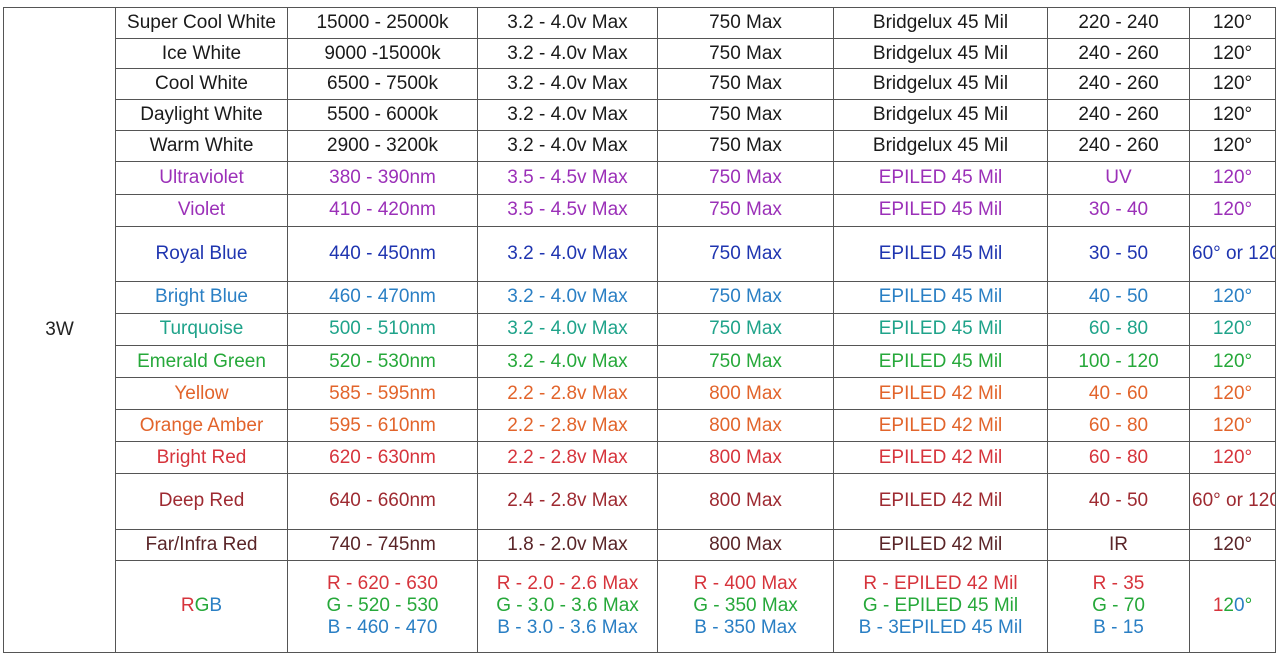  Describe the element at coordinates (201, 115) in the screenshot. I see `color-name-cell: Daylight White` at that location.